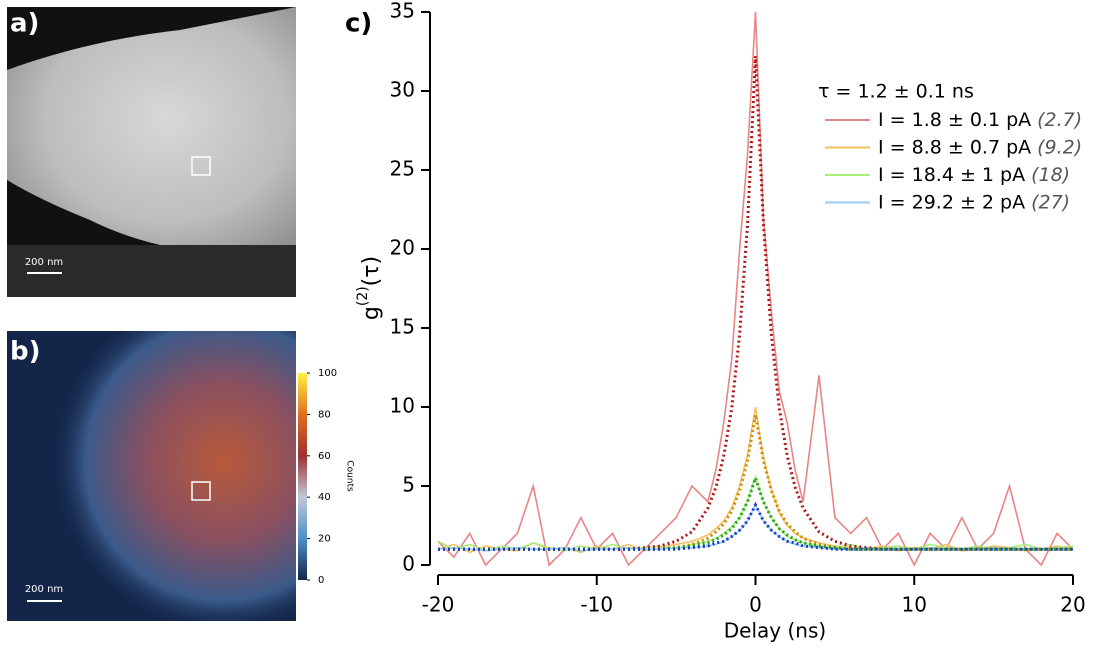 This screenshot has height=649, width=1115. I want to click on legend-name: I = 8.8 ± 0.7 pA, so click(954, 147).